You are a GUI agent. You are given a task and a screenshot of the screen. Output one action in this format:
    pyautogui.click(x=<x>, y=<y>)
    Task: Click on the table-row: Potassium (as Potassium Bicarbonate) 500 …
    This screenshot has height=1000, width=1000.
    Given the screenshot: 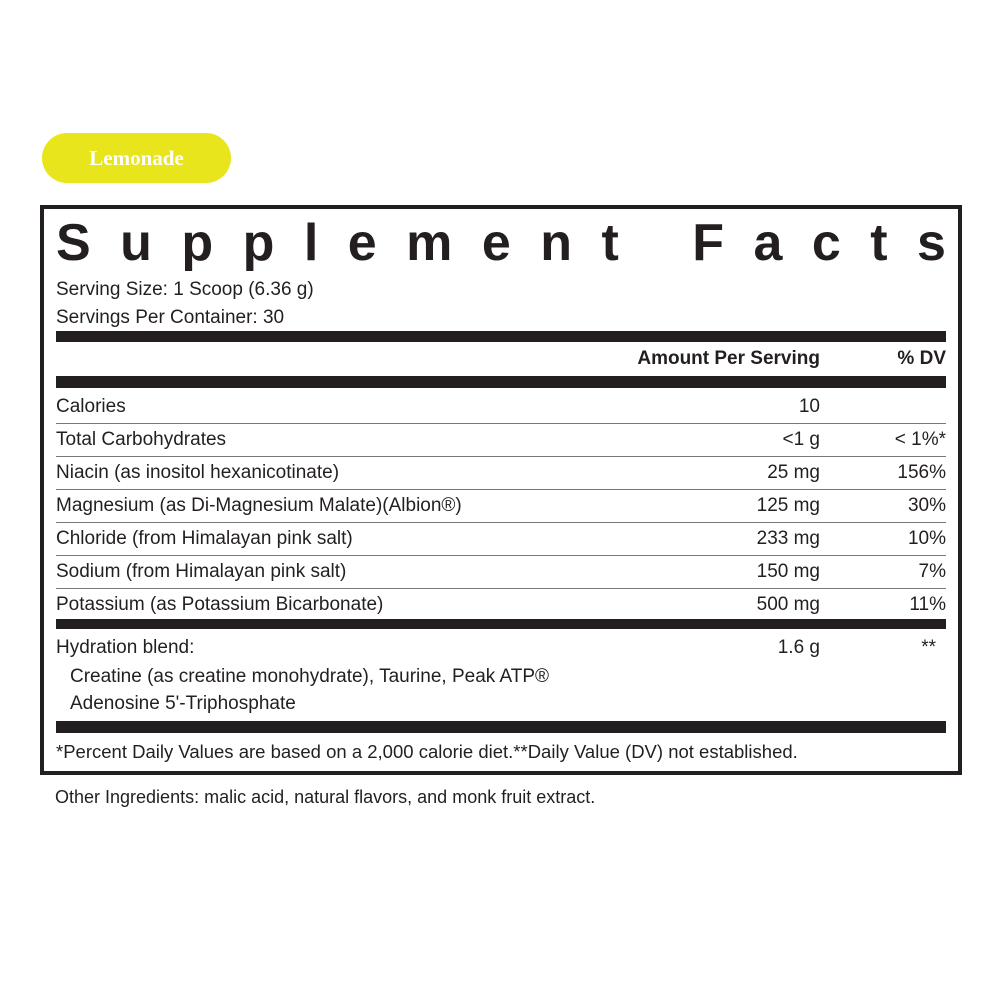 What is the action you would take?
    pyautogui.click(x=501, y=604)
    